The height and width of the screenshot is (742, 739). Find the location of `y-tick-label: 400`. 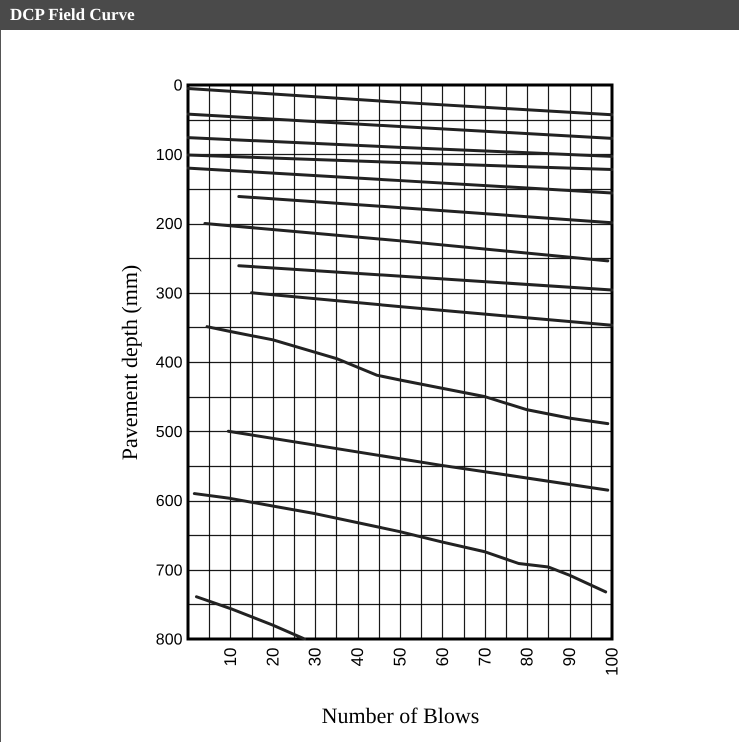

y-tick-label: 400 is located at coordinates (169, 363).